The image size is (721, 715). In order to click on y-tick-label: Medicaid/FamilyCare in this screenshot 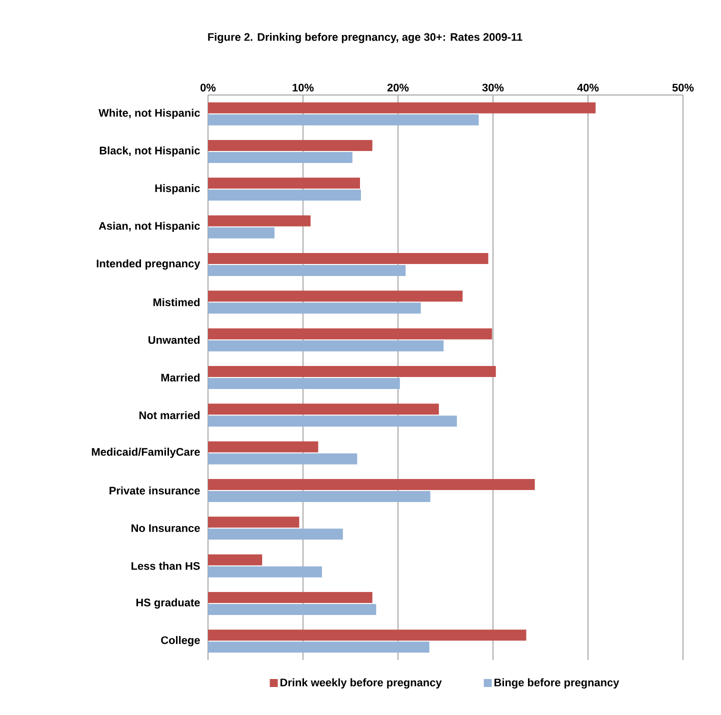, I will do `click(146, 453)`.